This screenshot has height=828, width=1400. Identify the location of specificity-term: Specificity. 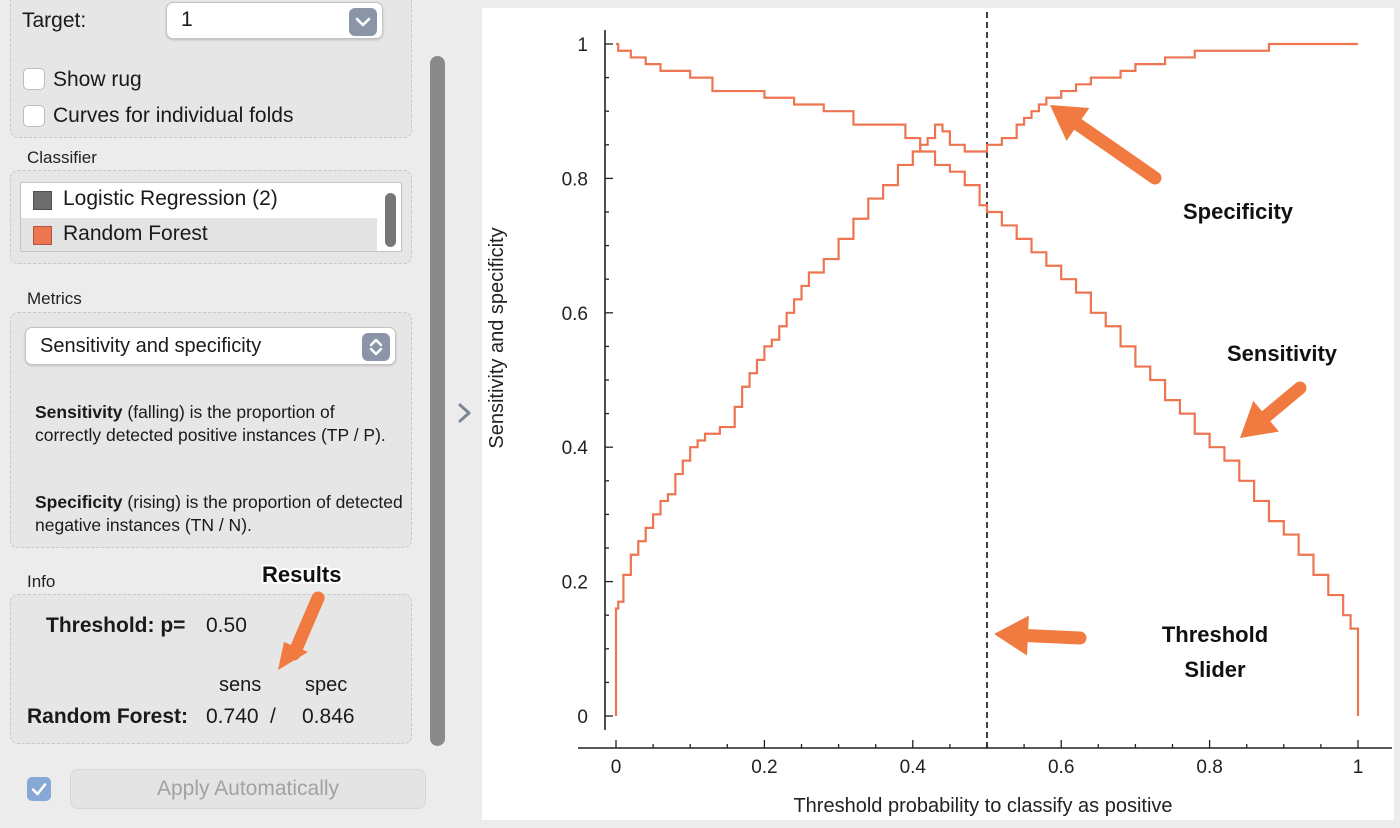
(79, 502).